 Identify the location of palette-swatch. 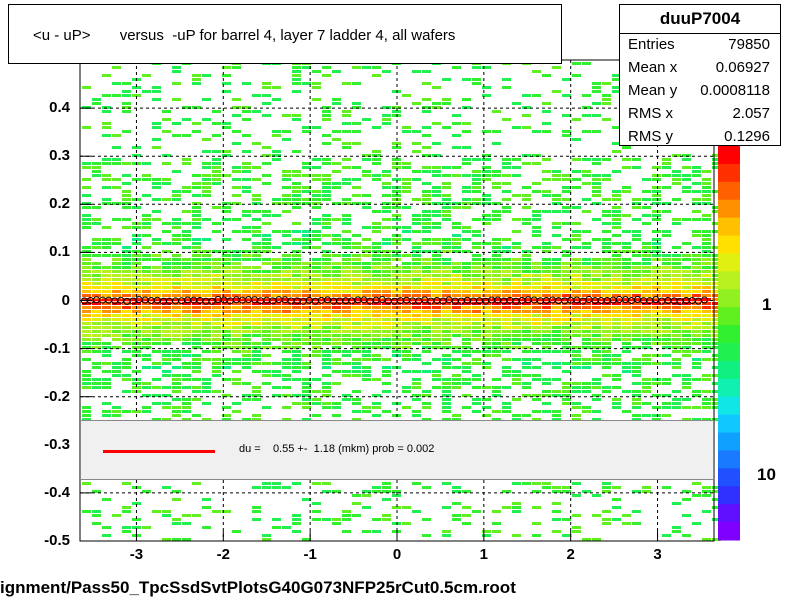
(729, 334).